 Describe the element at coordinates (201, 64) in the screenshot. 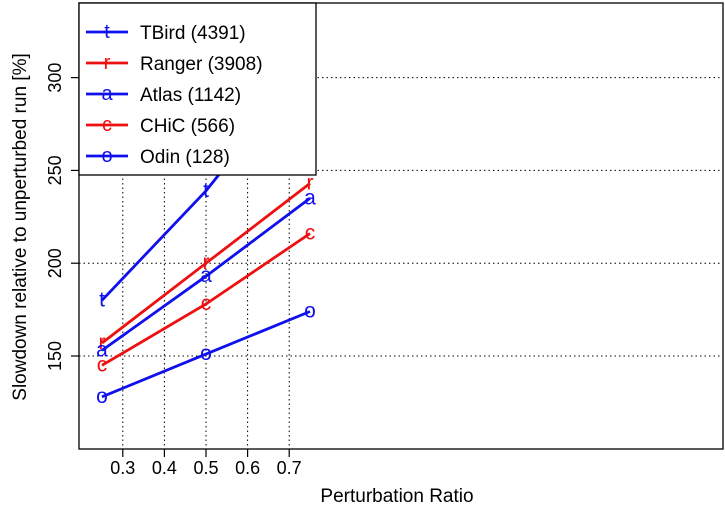

I see `legend-label: Ranger (3908)` at that location.